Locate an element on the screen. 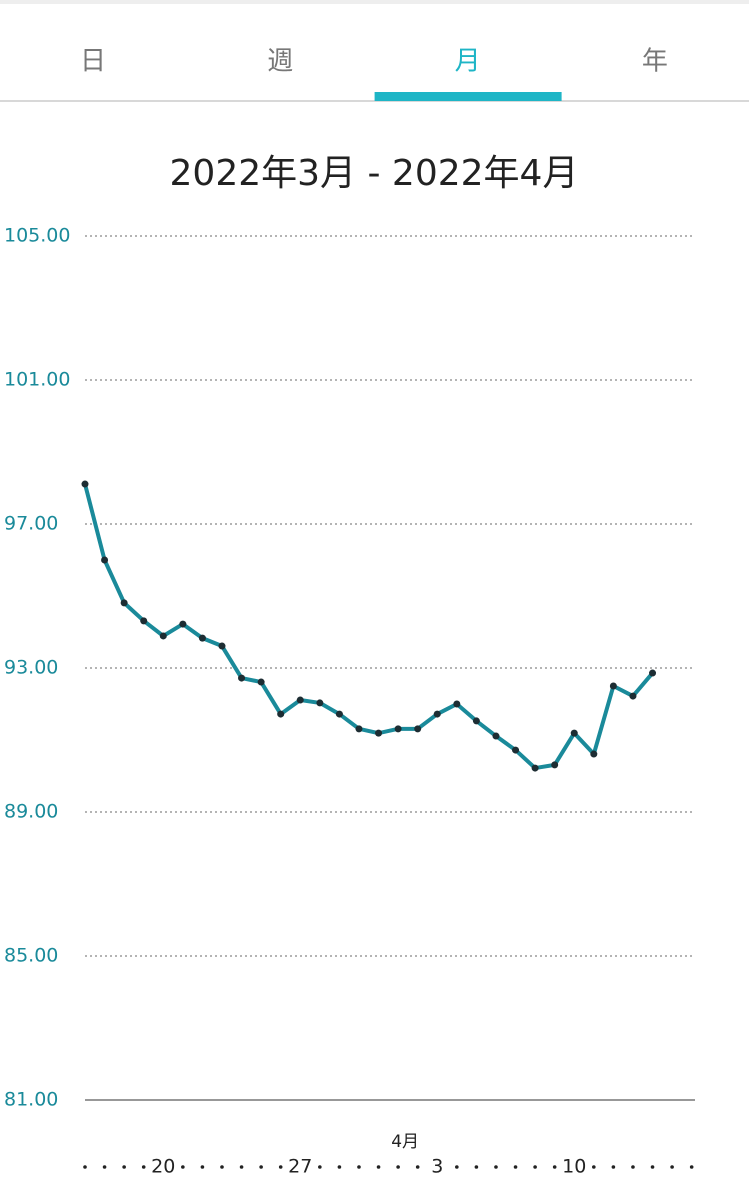 This screenshot has height=1200, width=749. x-tick-label: 10 is located at coordinates (574, 1167).